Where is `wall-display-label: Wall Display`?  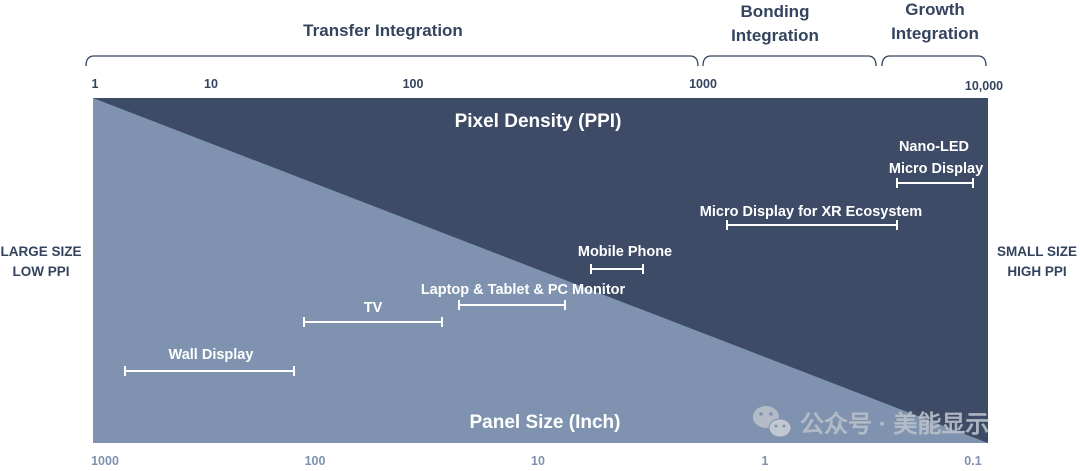
wall-display-label: Wall Display is located at coordinates (211, 355).